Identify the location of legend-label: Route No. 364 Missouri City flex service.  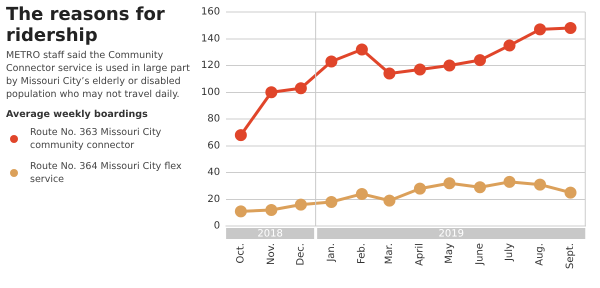
(106, 173).